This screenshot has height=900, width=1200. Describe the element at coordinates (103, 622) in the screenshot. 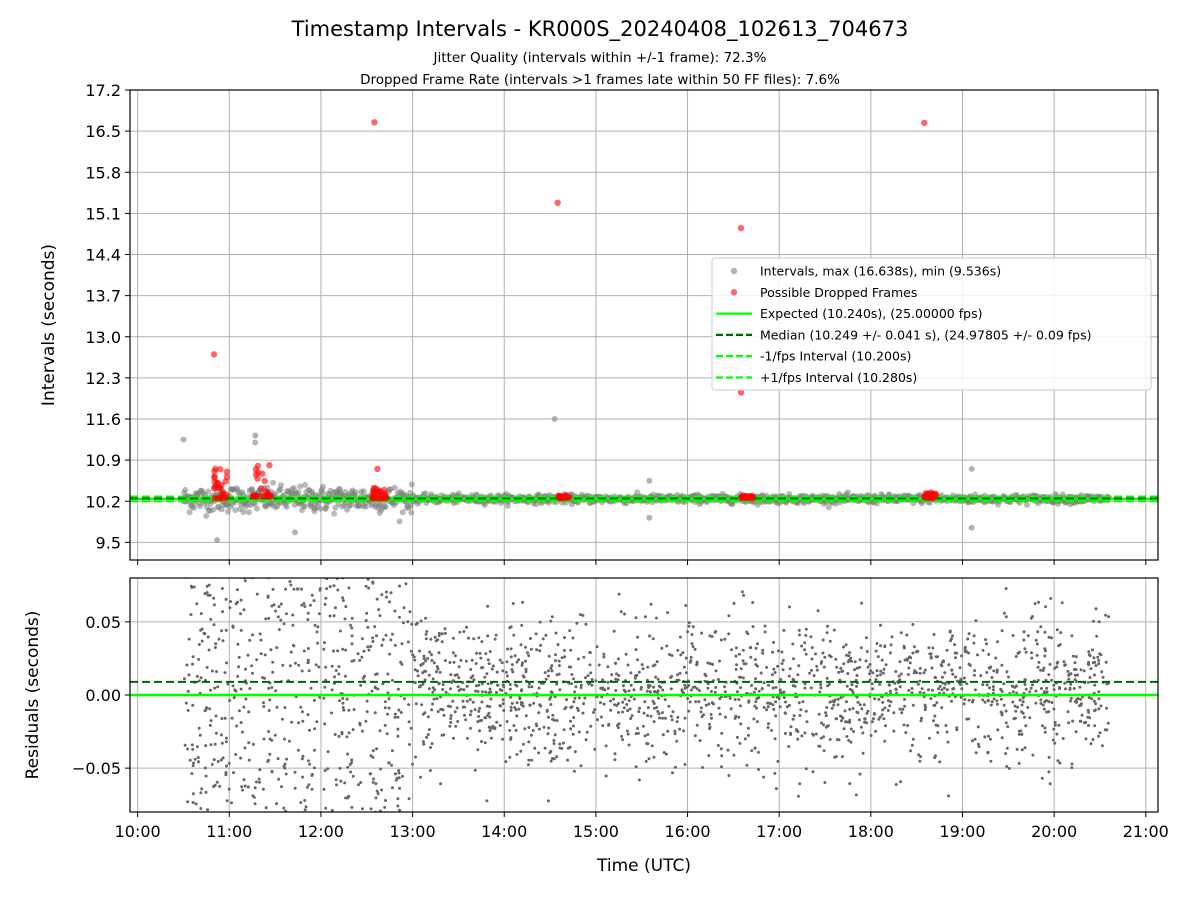

I see `y-tick-label: 0.05` at that location.